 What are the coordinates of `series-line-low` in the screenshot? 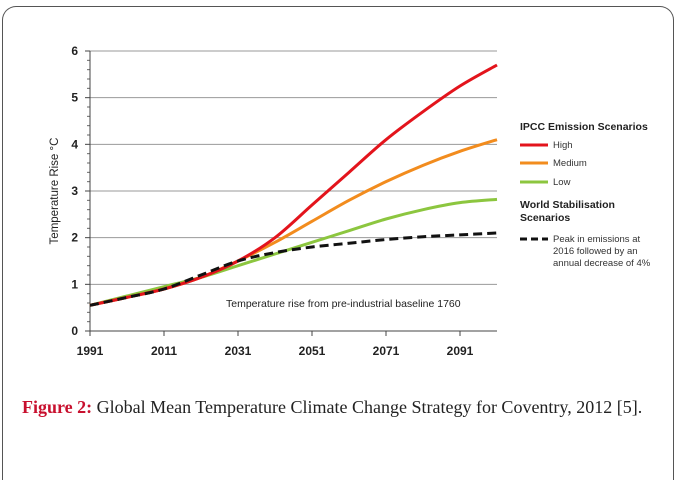 It's located at (293, 252).